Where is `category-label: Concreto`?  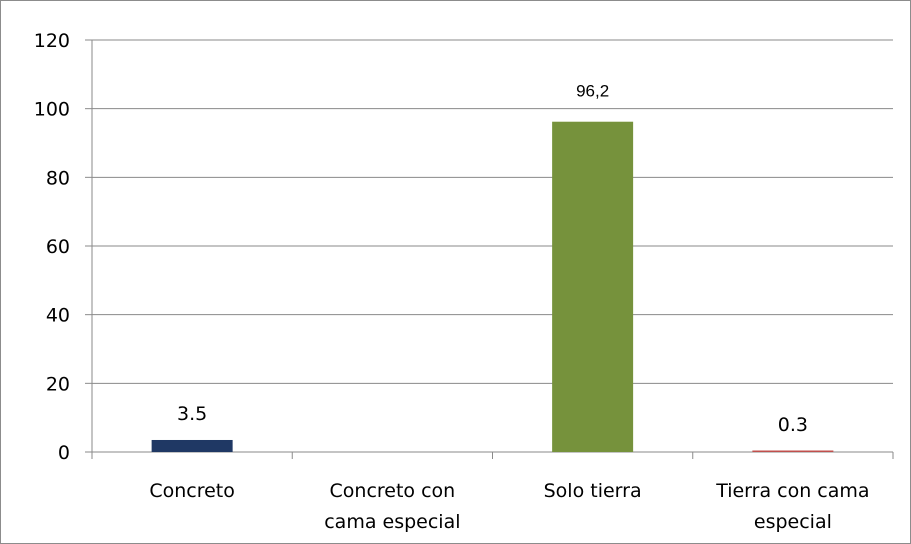 category-label: Concreto is located at coordinates (192, 491).